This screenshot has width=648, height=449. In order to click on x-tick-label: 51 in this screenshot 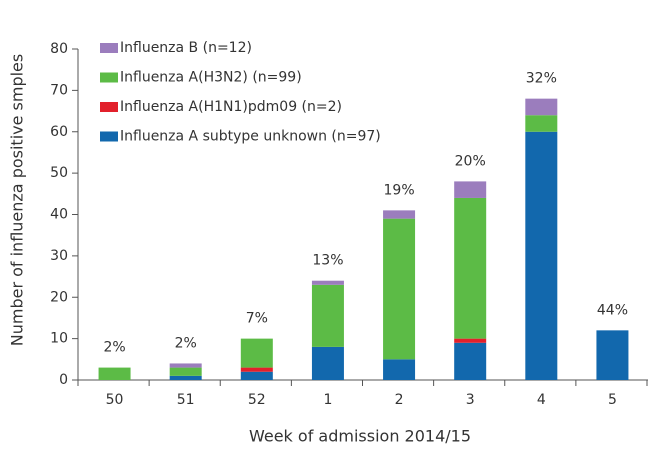, I will do `click(186, 400)`.